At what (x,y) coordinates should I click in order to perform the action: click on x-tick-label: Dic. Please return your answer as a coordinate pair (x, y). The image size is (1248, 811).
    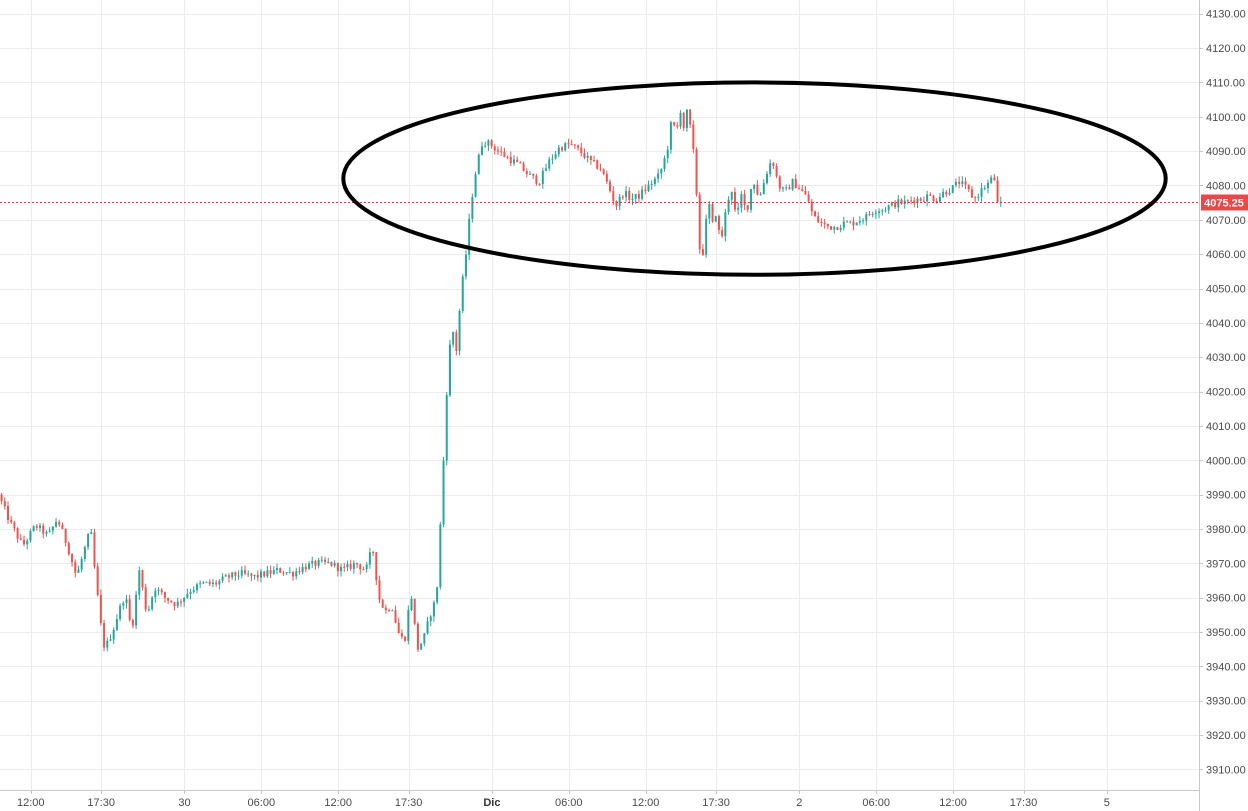
    Looking at the image, I should click on (491, 803).